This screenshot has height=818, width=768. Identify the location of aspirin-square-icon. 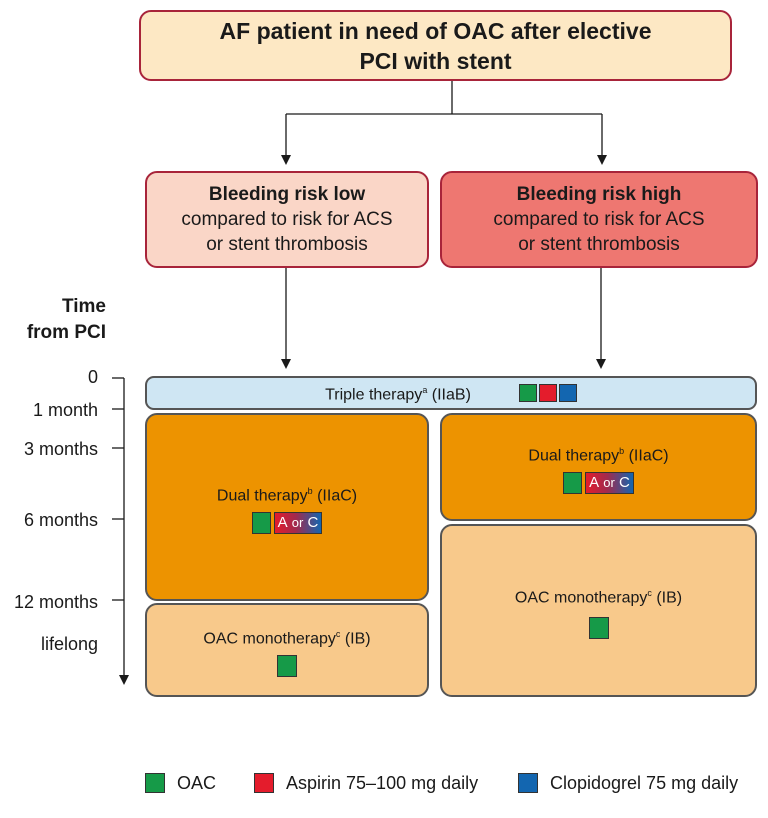
(547, 393).